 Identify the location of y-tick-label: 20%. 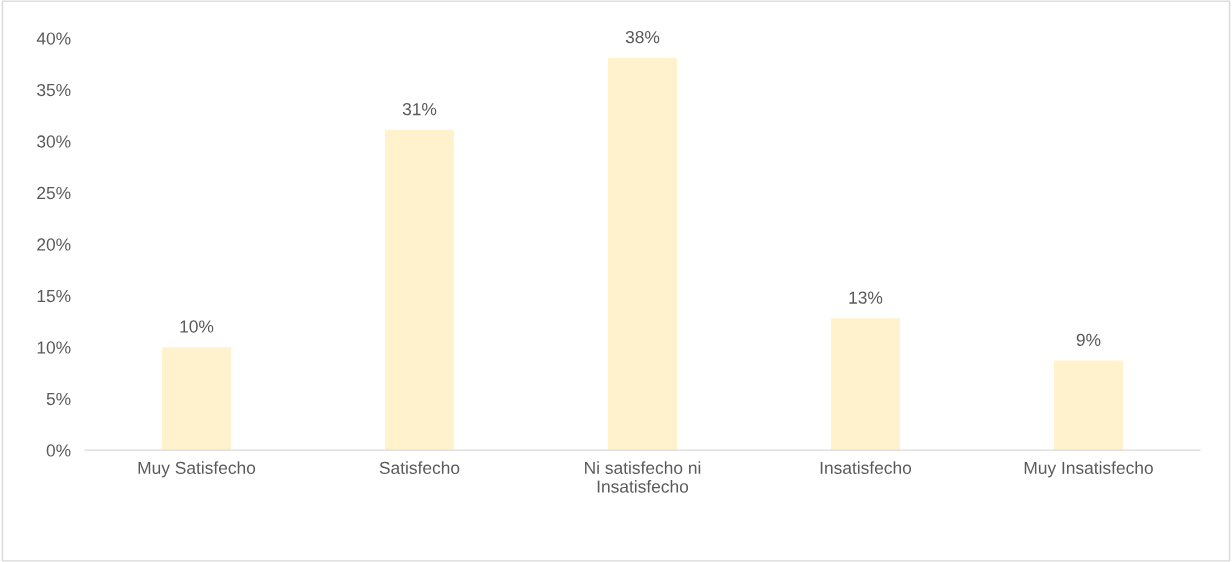
(54, 244).